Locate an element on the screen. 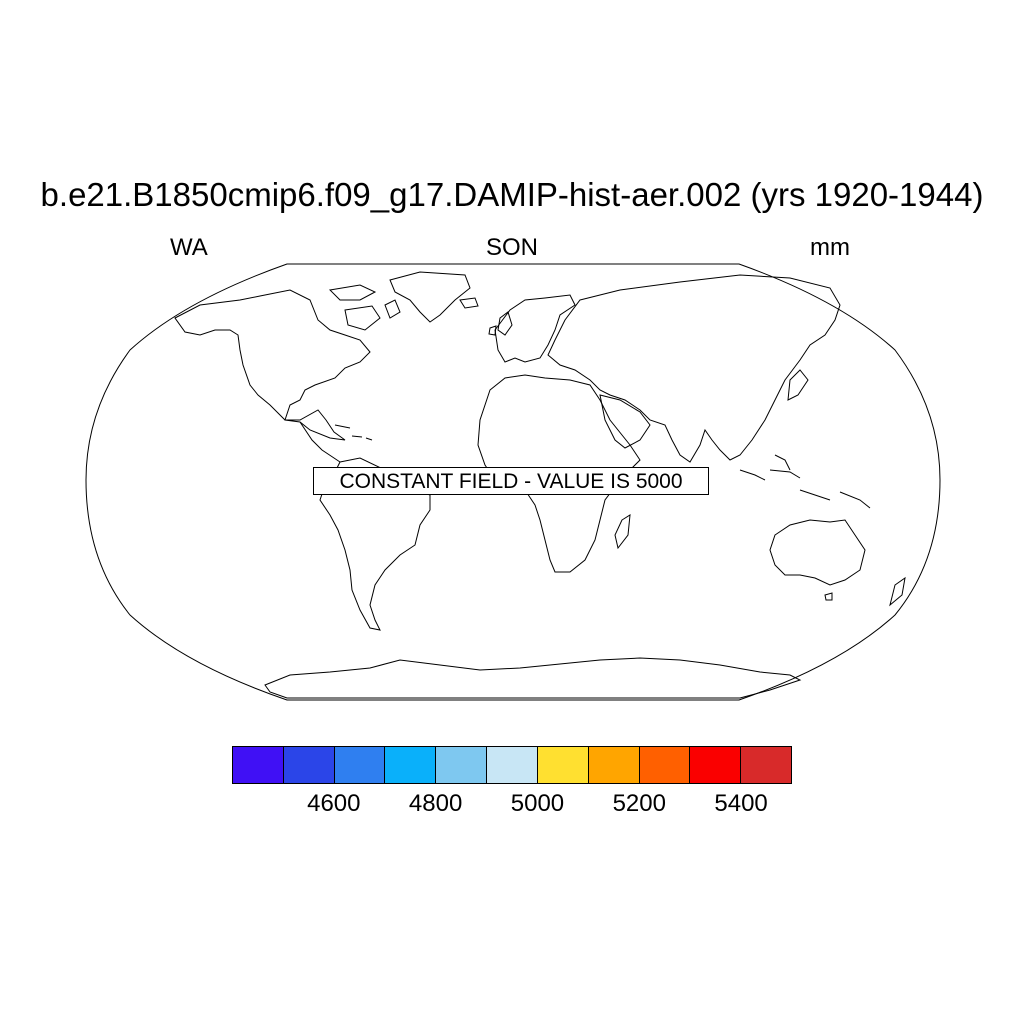 The height and width of the screenshot is (1024, 1024). coast-caribbean is located at coordinates (353, 432).